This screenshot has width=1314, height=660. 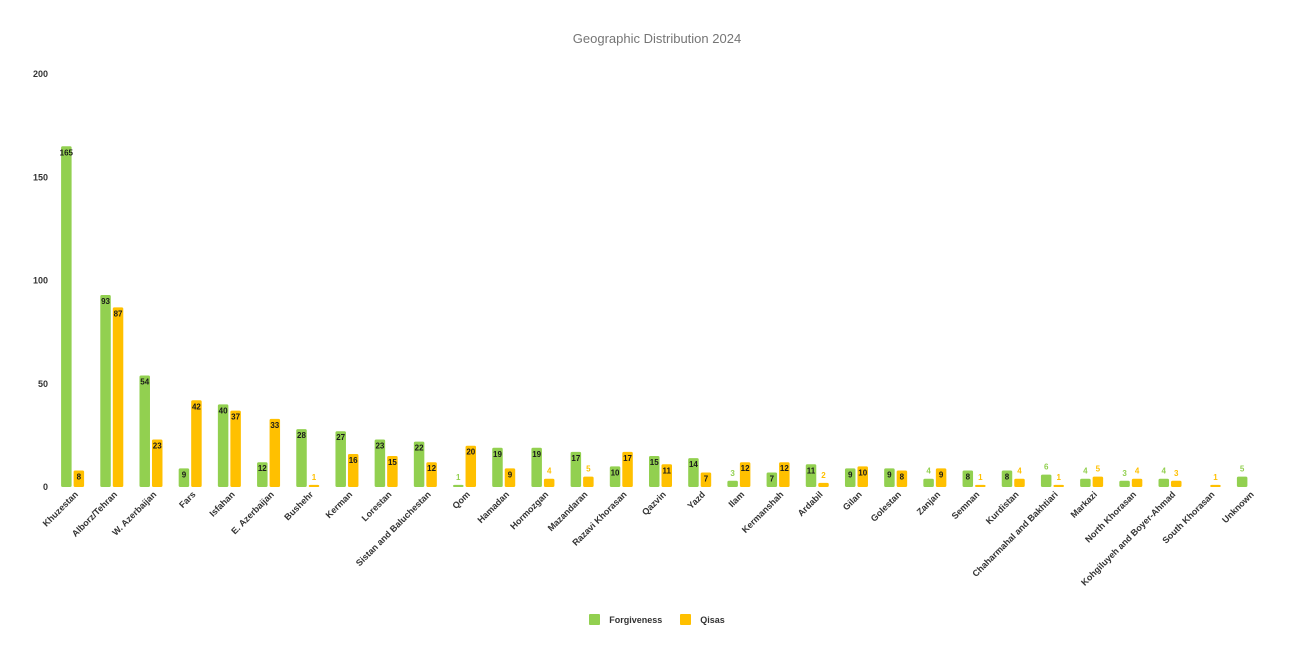 I want to click on bar-forgiveness-chaharmahal-and-bakhtiari, so click(x=1046, y=480).